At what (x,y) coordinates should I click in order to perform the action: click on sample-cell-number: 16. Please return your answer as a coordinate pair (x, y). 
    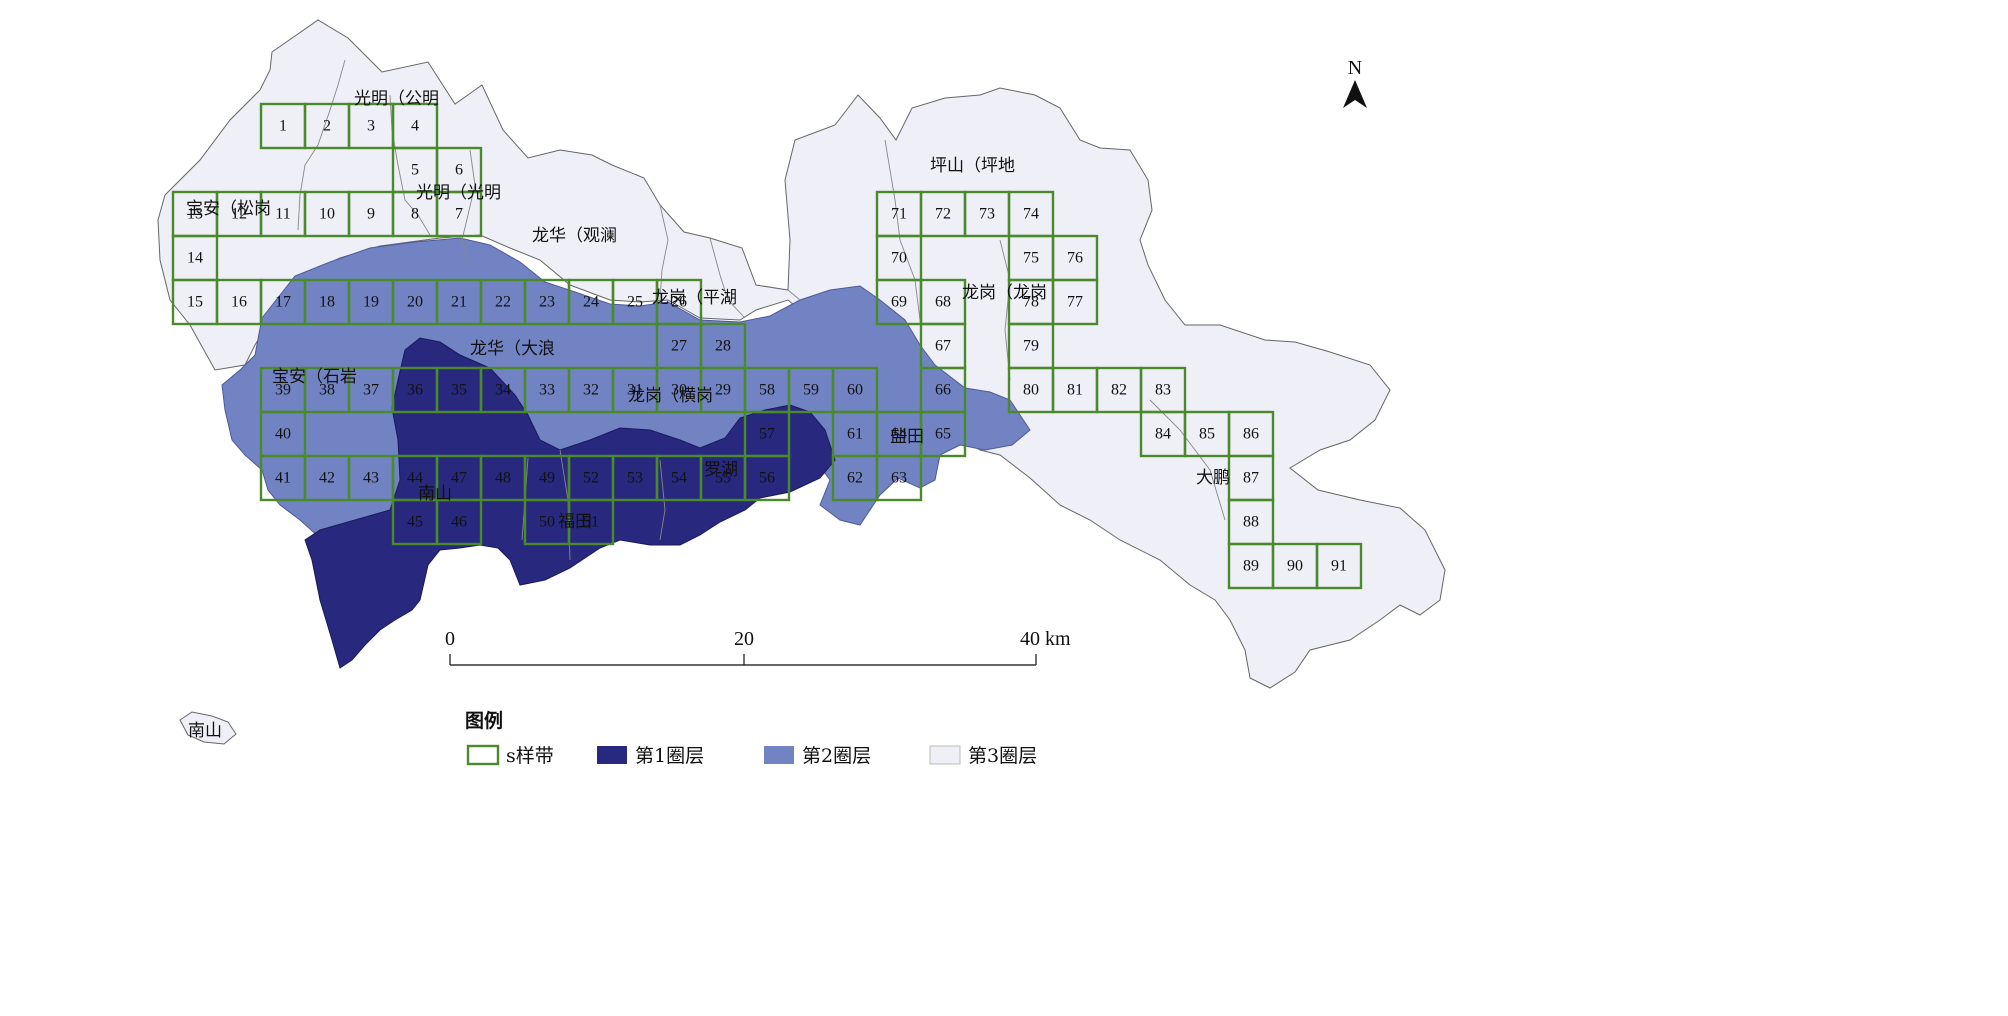
    Looking at the image, I should click on (239, 302).